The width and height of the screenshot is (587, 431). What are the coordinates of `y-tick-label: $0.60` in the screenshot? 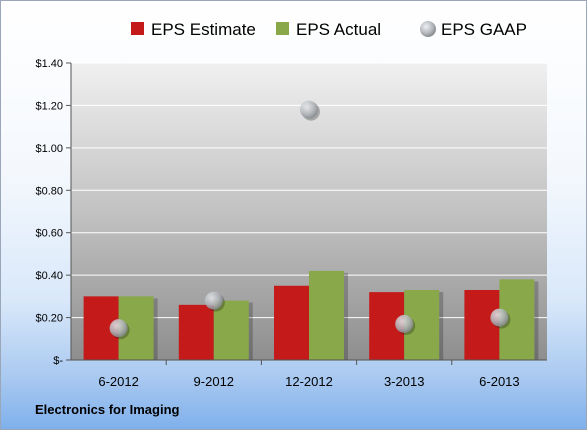 It's located at (49, 234).